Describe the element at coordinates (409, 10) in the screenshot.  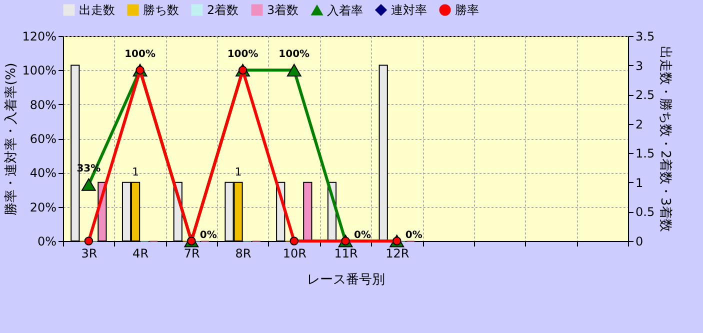
I see `legend-label: 連対率` at that location.